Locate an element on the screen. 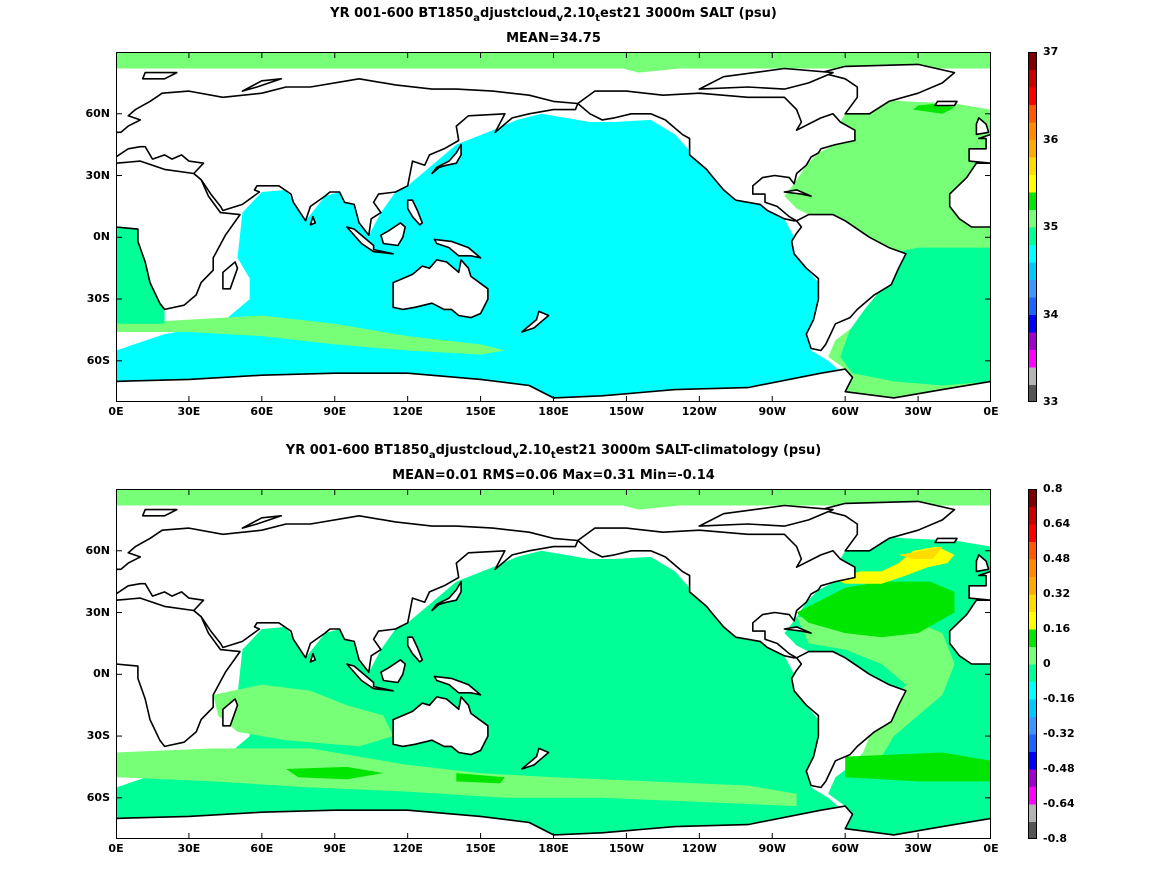 This screenshot has width=1167, height=875. panel1-colorbar is located at coordinates (1032, 227).